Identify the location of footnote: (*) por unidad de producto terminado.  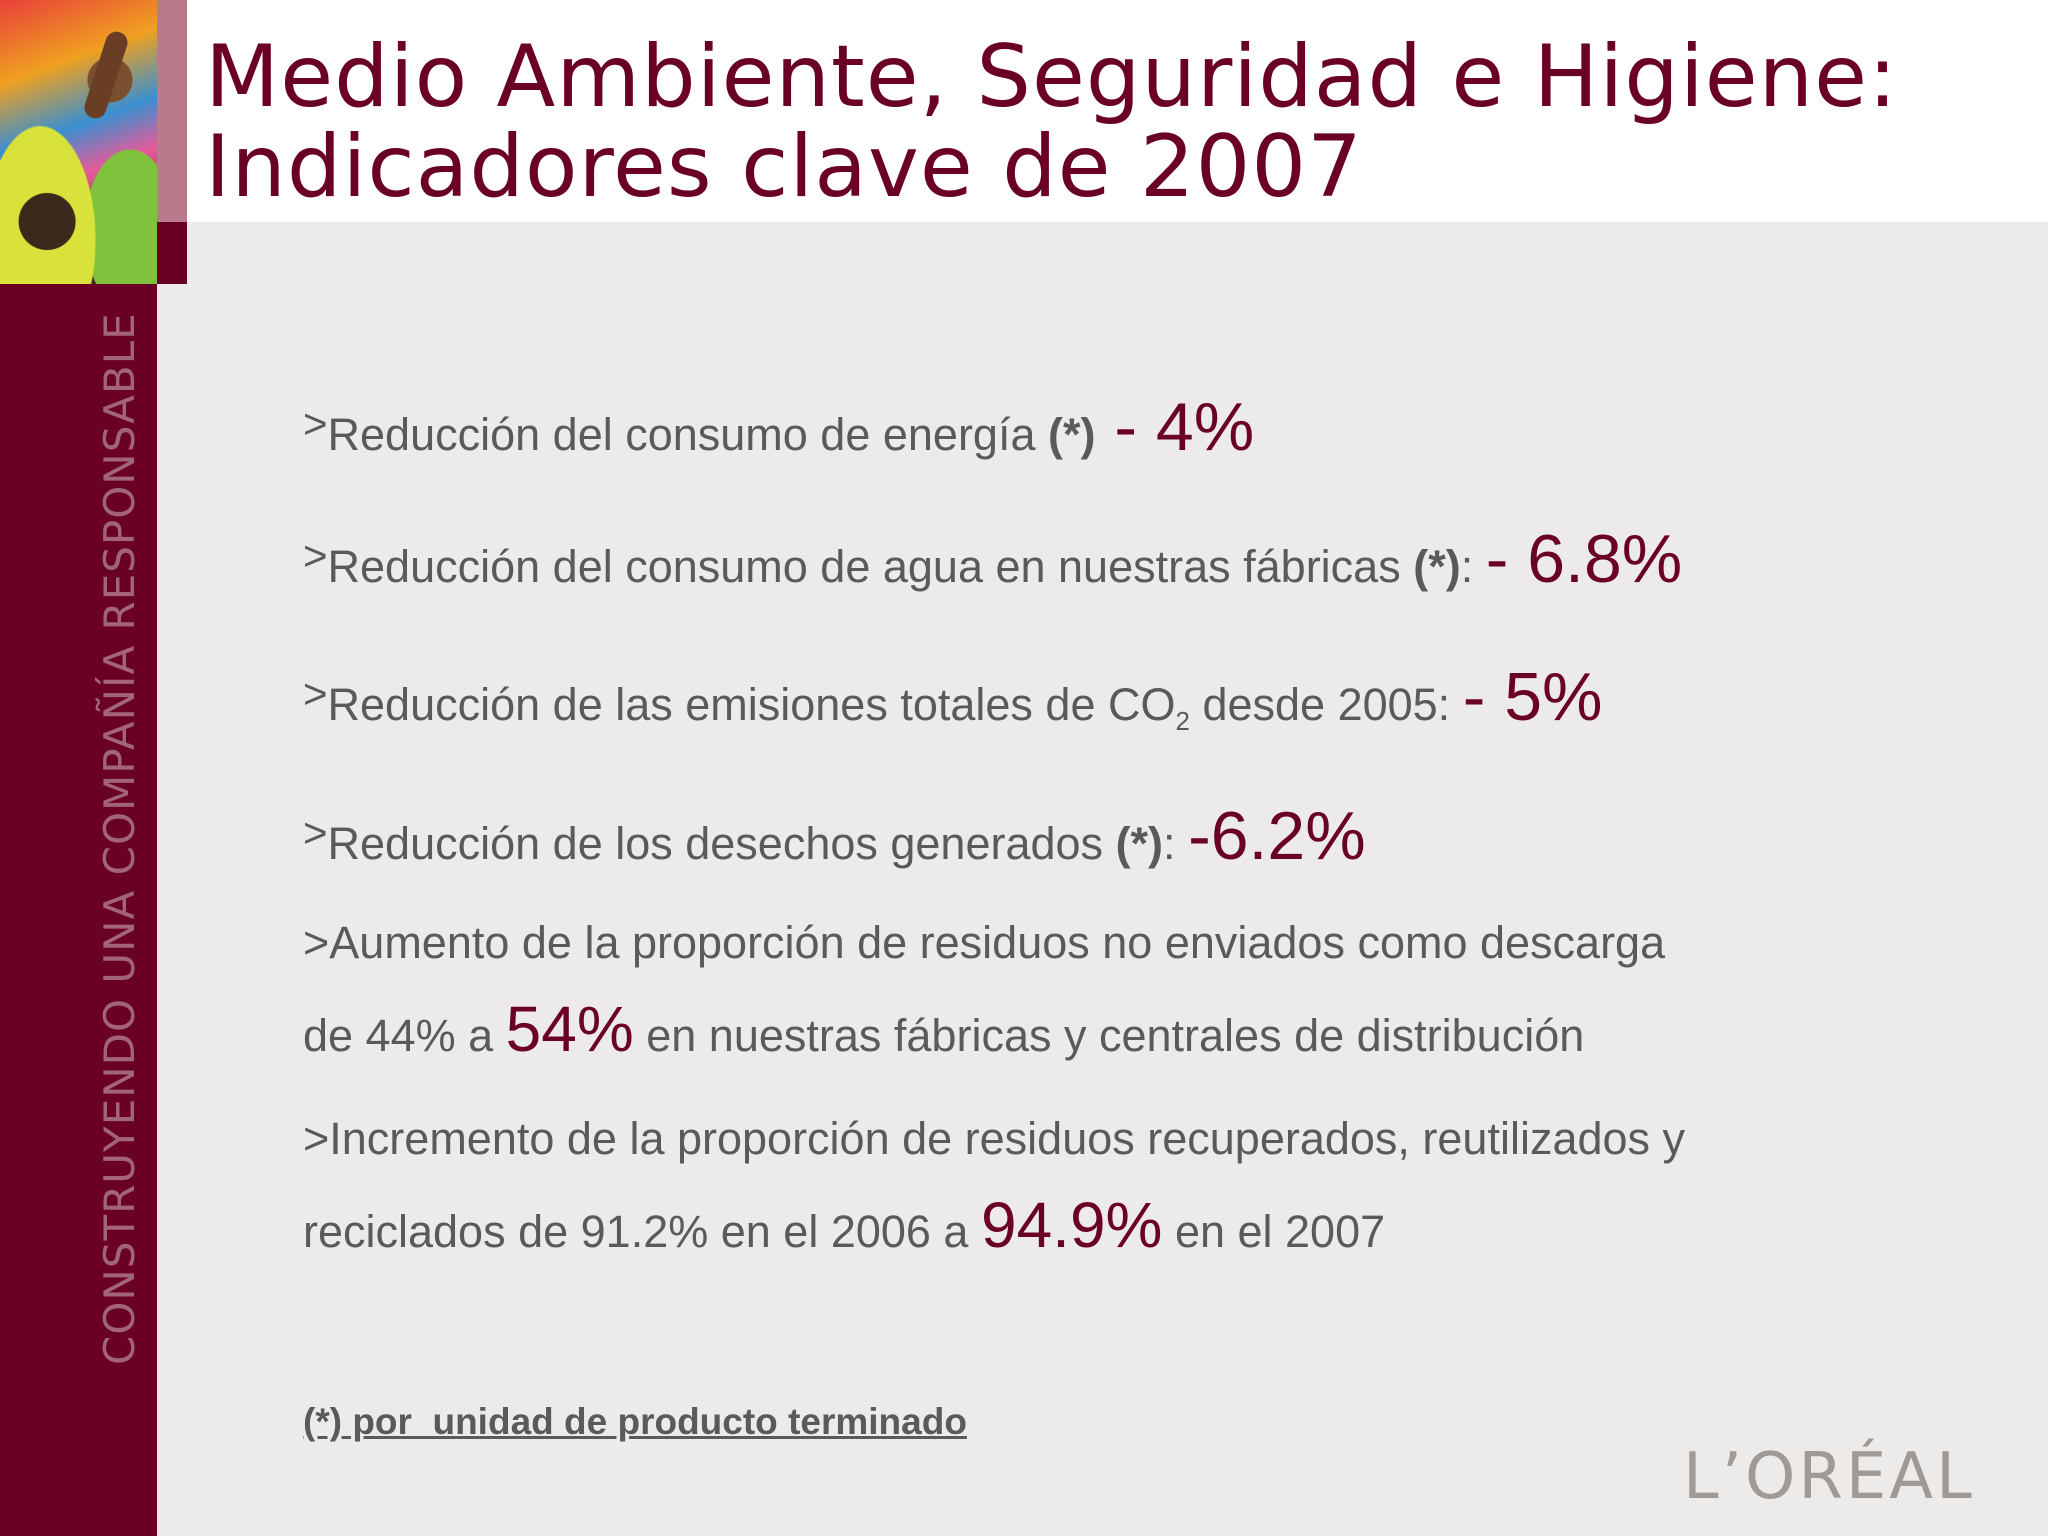
(635, 1421).